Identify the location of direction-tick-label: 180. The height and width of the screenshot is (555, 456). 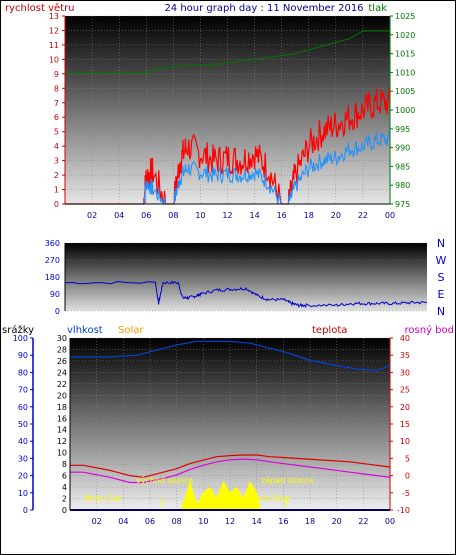
(52, 277).